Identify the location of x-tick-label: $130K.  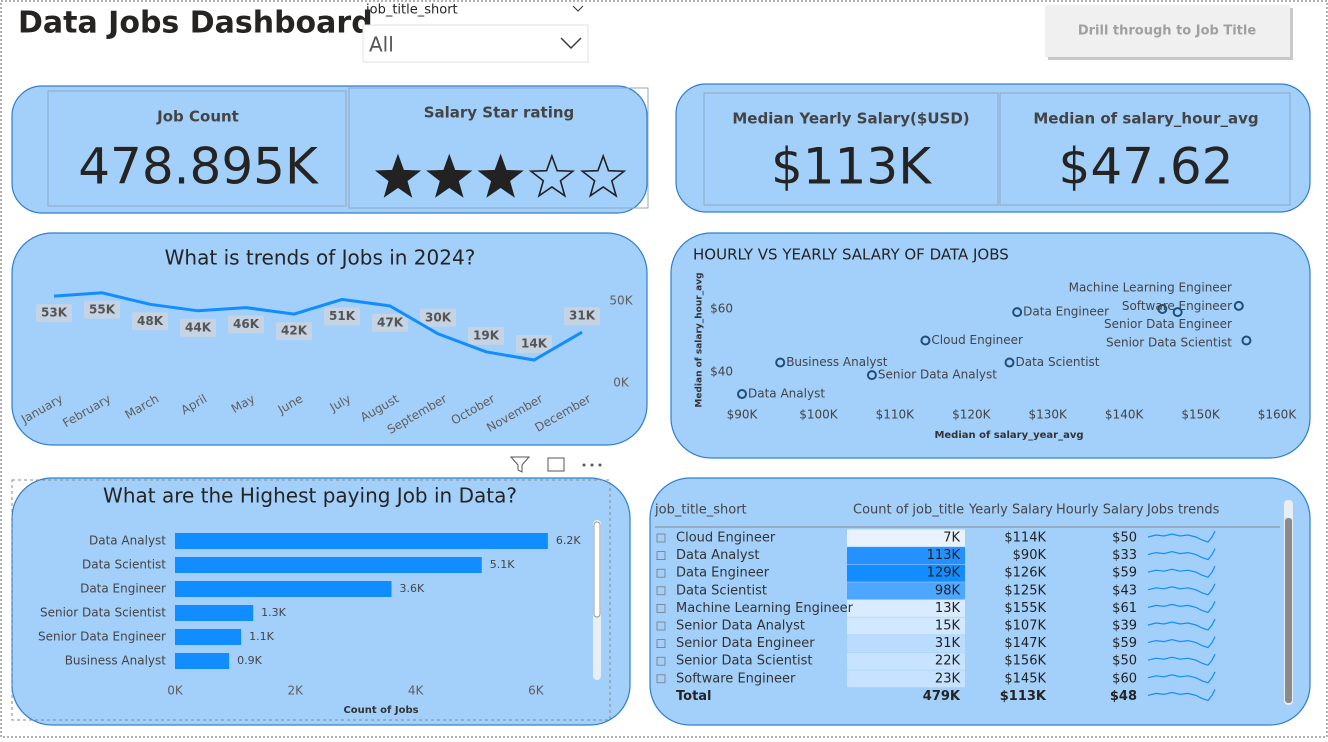
(1049, 415).